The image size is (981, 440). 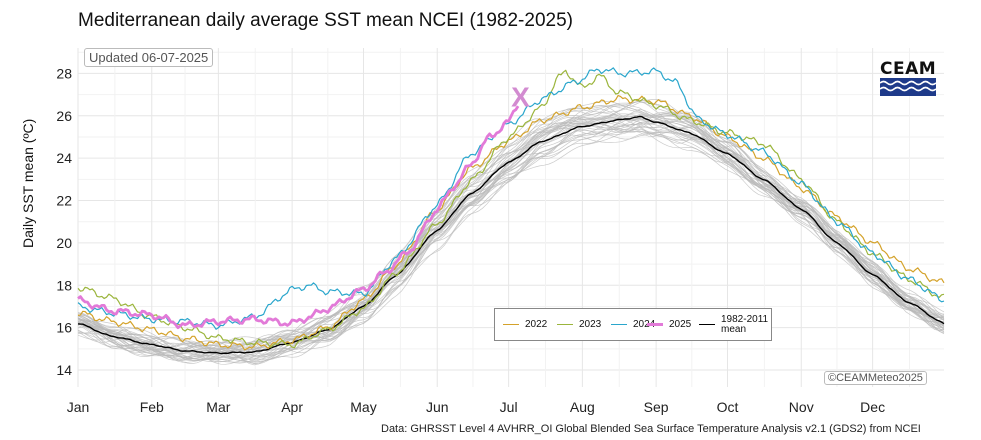 What do you see at coordinates (78, 407) in the screenshot?
I see `x-tick-label: Jan` at bounding box center [78, 407].